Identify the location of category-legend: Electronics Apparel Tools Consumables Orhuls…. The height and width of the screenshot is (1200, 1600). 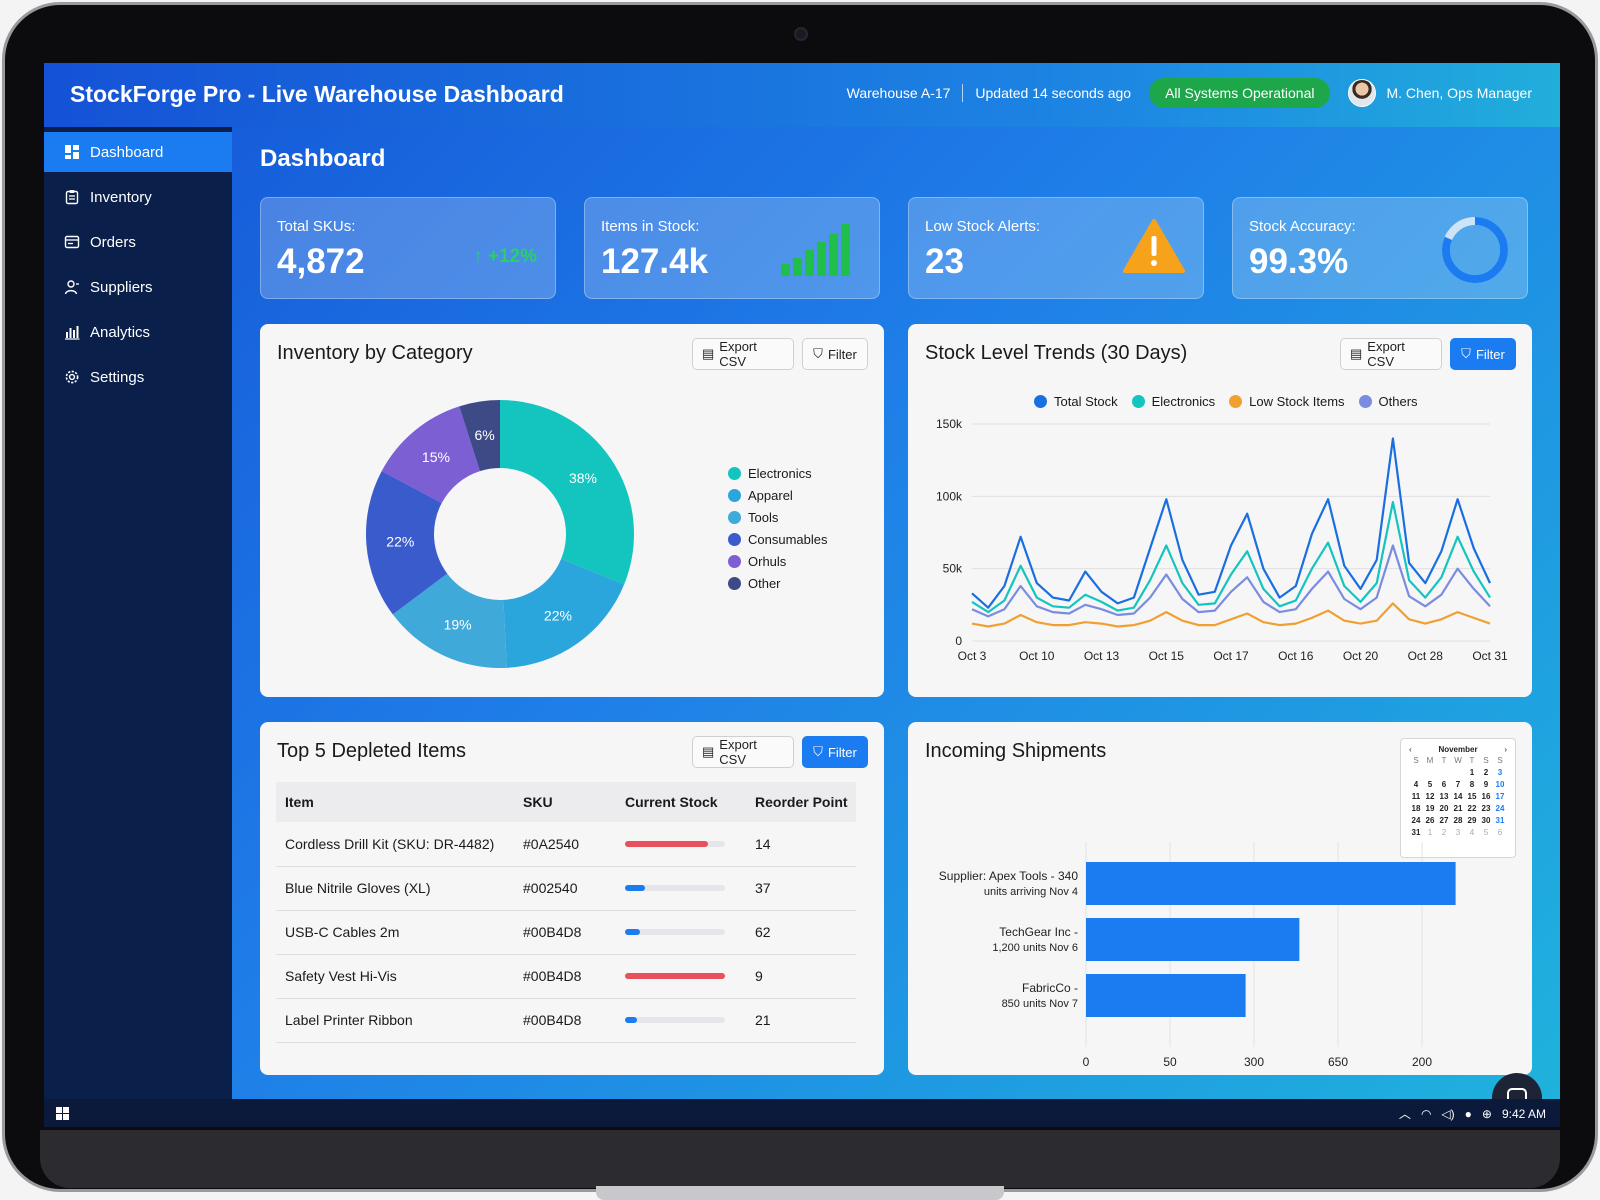
(778, 528).